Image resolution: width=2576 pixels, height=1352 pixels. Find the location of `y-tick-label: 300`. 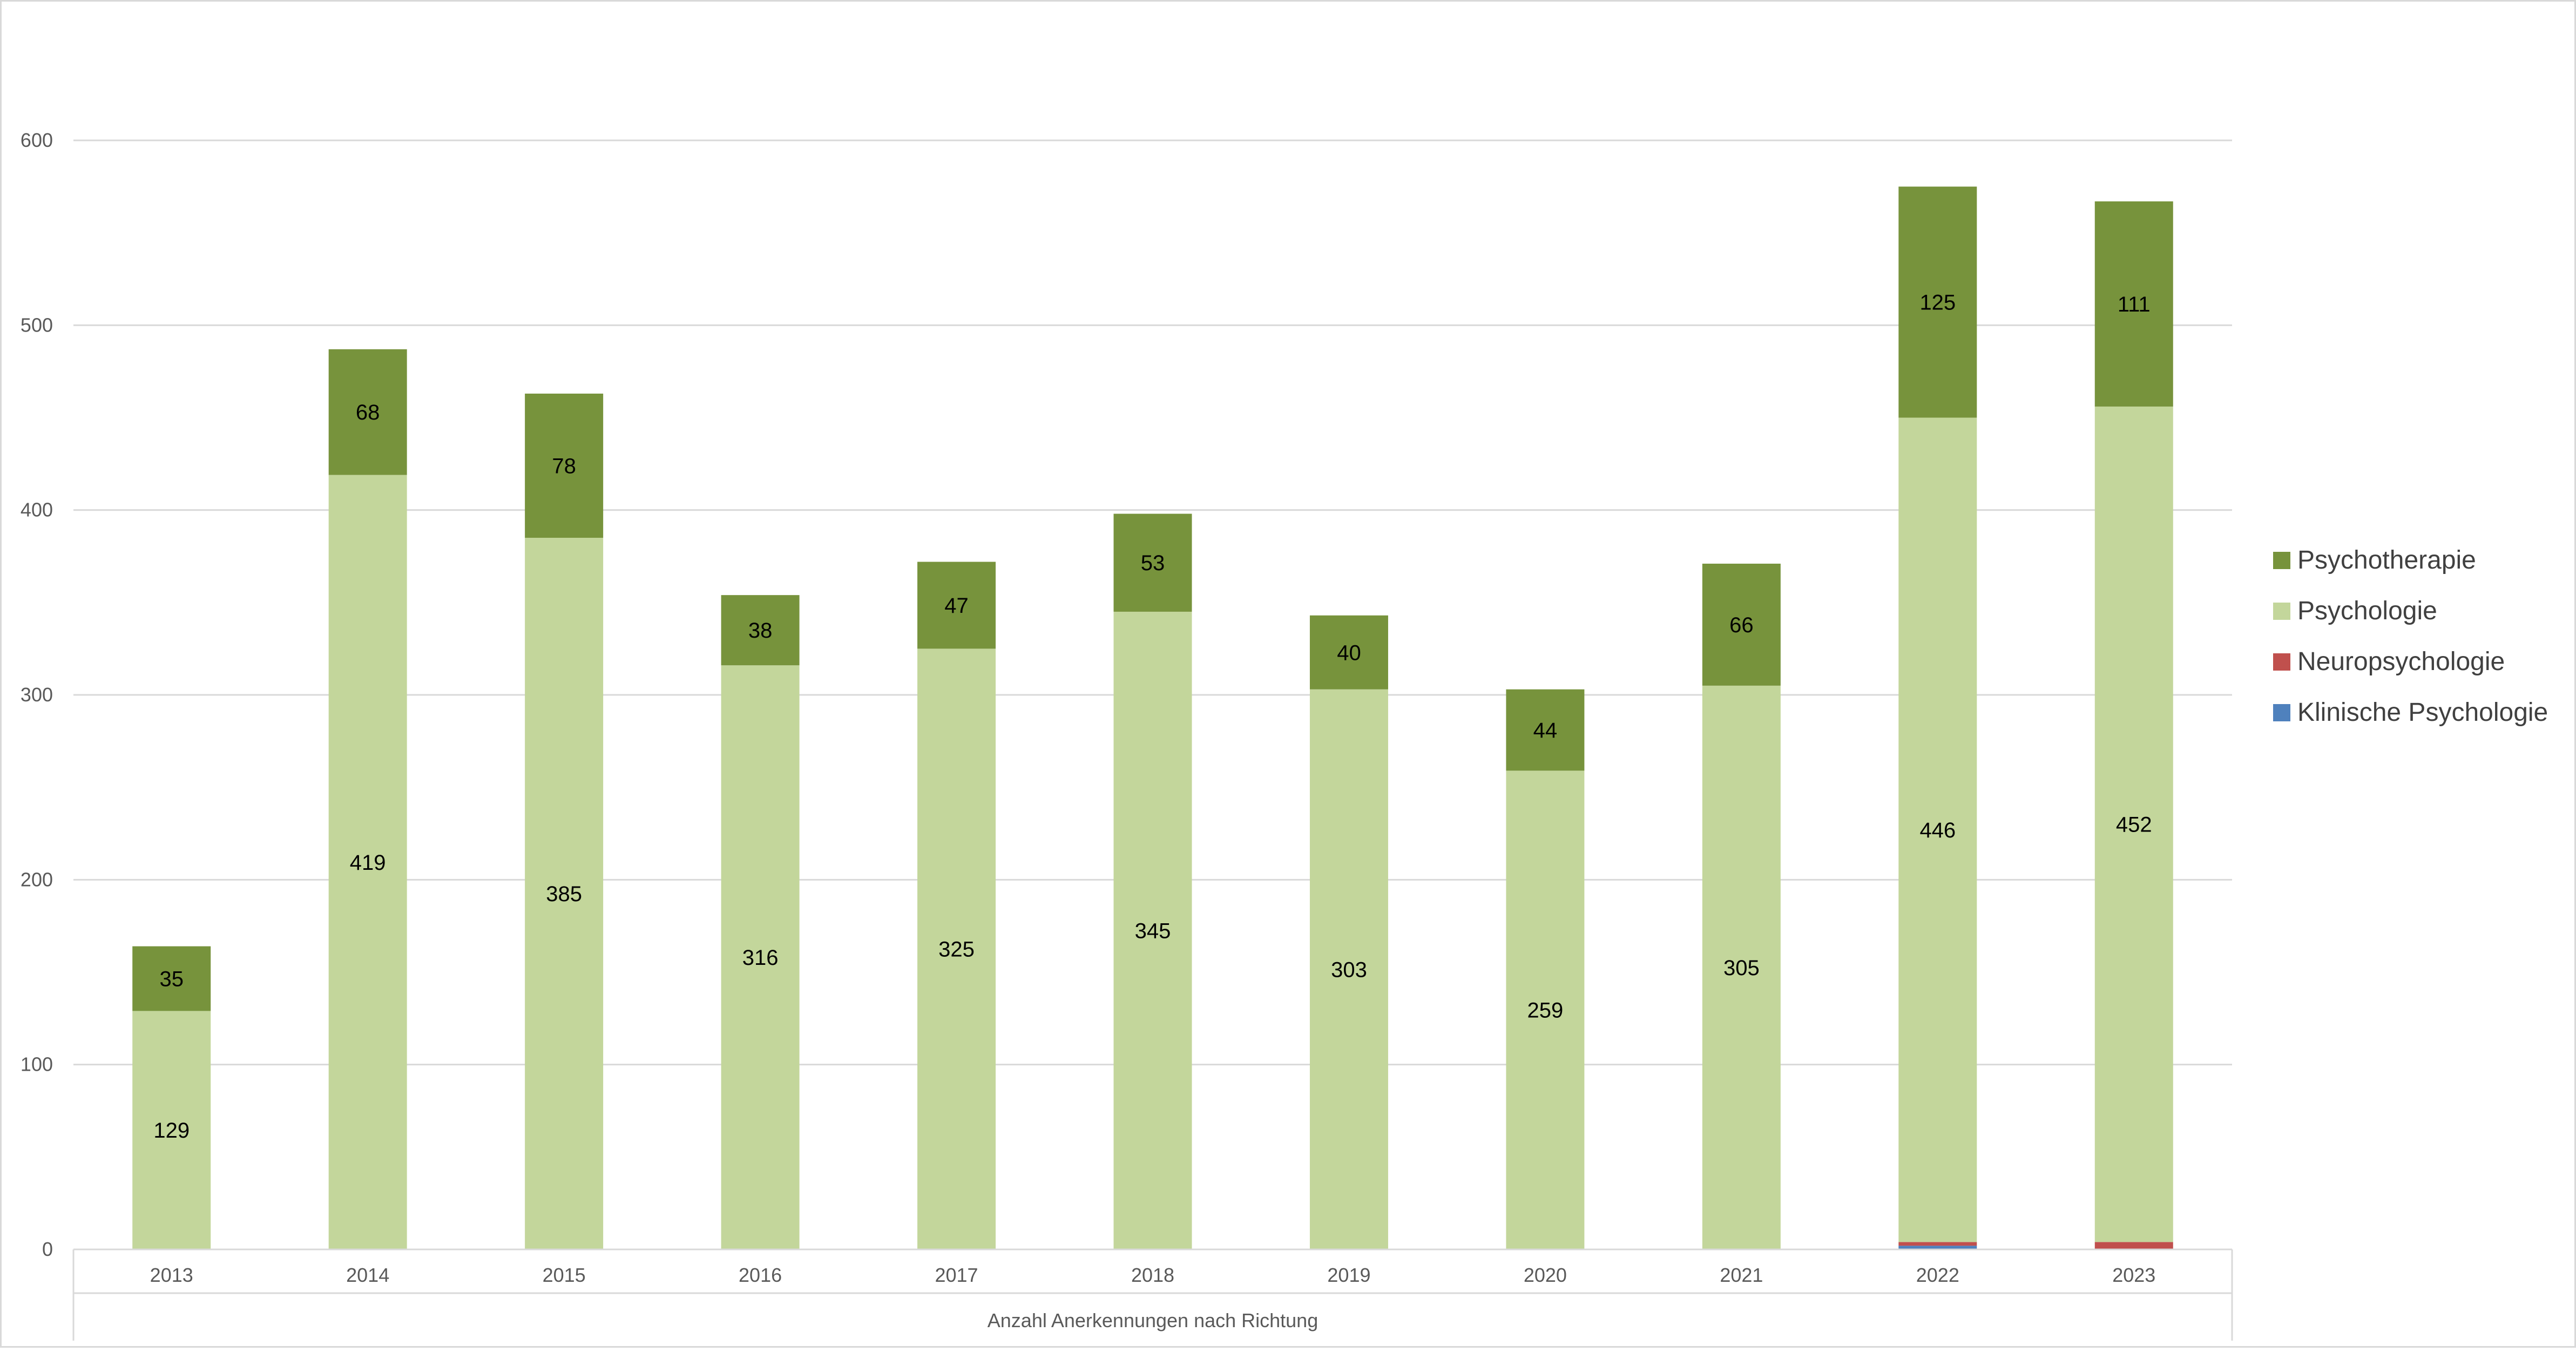

y-tick-label: 300 is located at coordinates (37, 695).